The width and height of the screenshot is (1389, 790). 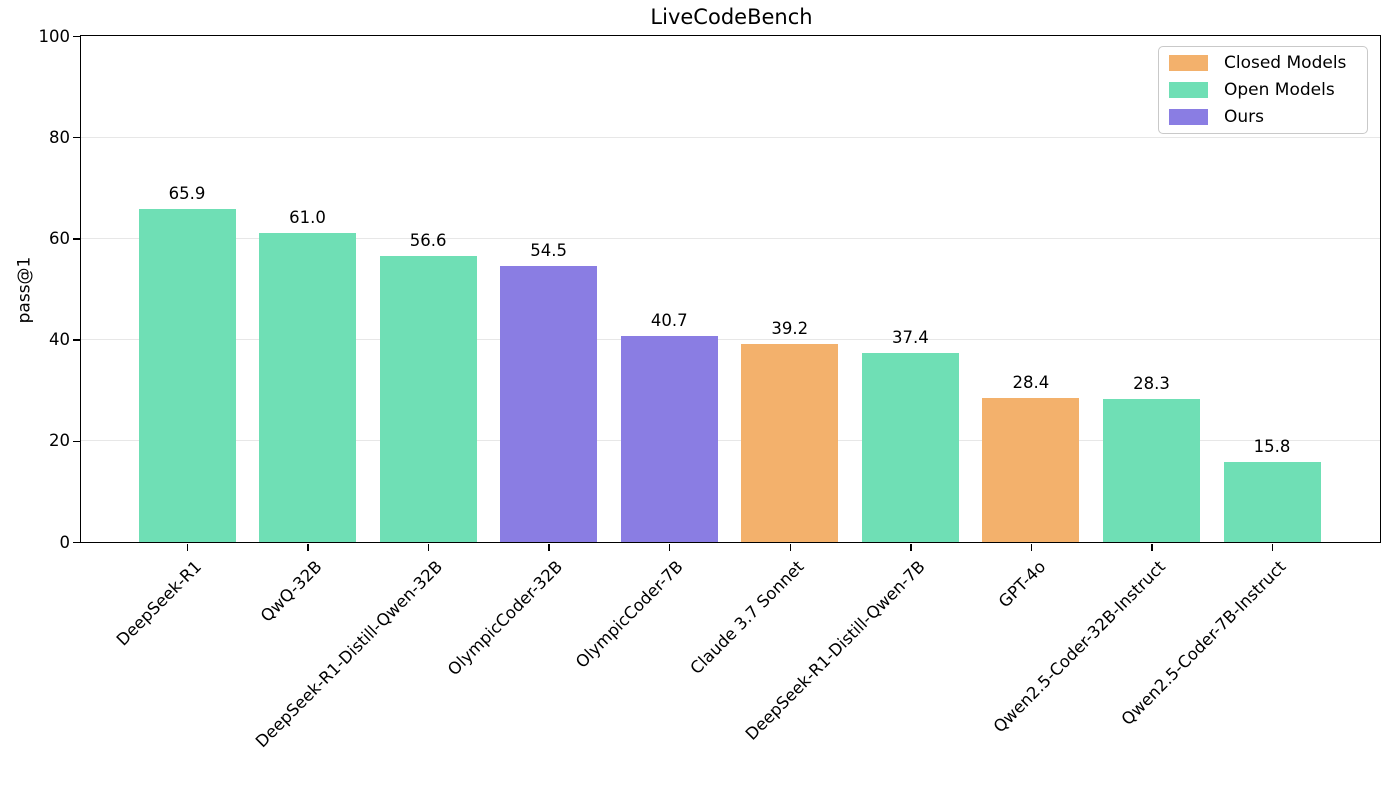 I want to click on y-tick-label-20: 20, so click(x=59, y=441).